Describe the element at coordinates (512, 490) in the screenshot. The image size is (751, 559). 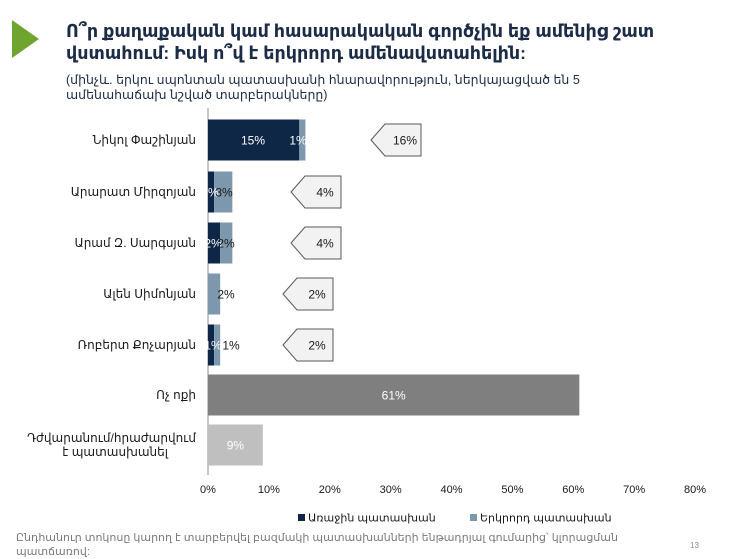
I see `x-tick-label: 50%` at that location.